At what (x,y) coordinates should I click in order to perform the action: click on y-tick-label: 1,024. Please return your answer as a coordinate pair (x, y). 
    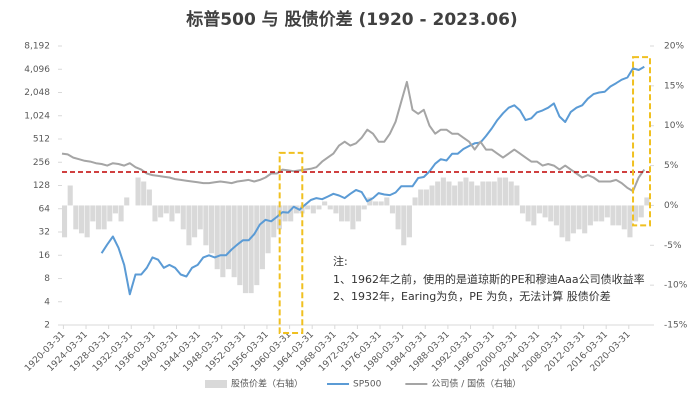
    Looking at the image, I should click on (37, 116).